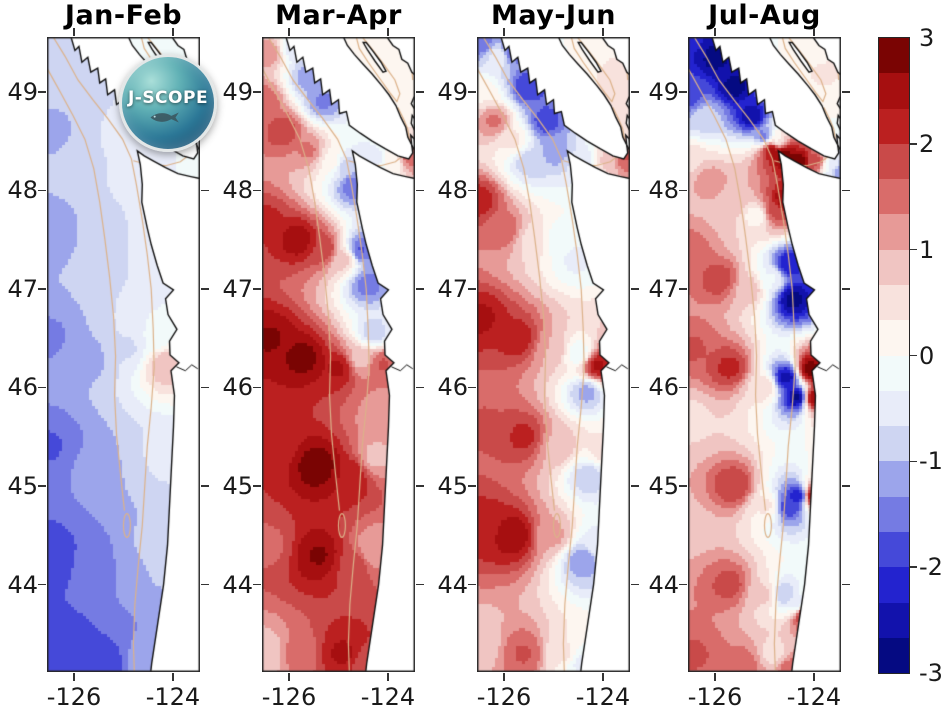 This screenshot has height=718, width=943. Describe the element at coordinates (931, 673) in the screenshot. I see `colorbar-tick-label: -3` at that location.